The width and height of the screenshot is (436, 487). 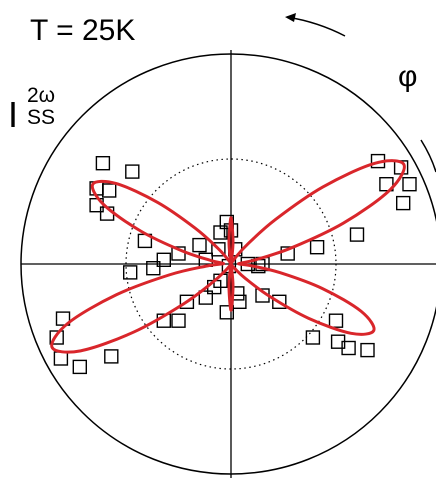 What do you see at coordinates (290, 17) in the screenshot?
I see `arrow-head` at bounding box center [290, 17].